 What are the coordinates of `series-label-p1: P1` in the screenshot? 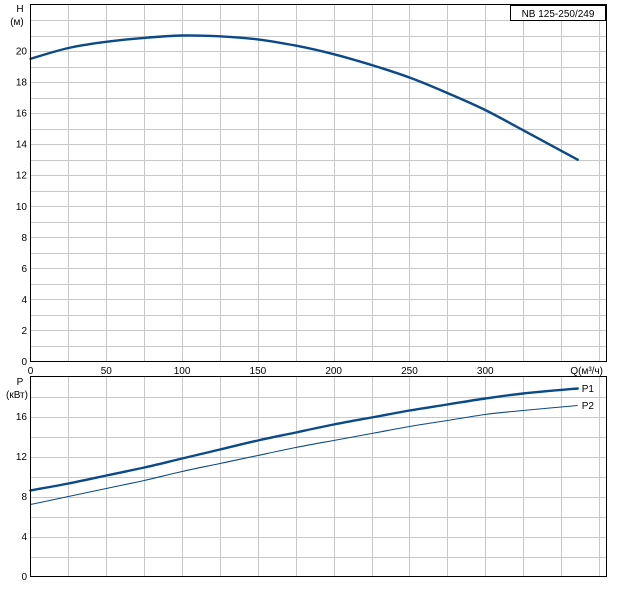 It's located at (588, 389).